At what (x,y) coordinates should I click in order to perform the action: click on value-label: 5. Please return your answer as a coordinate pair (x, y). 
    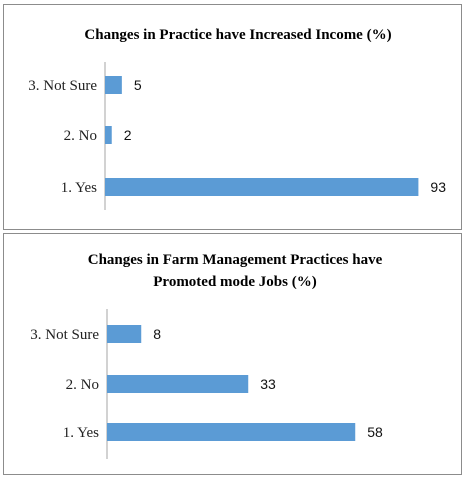
    Looking at the image, I should click on (138, 85).